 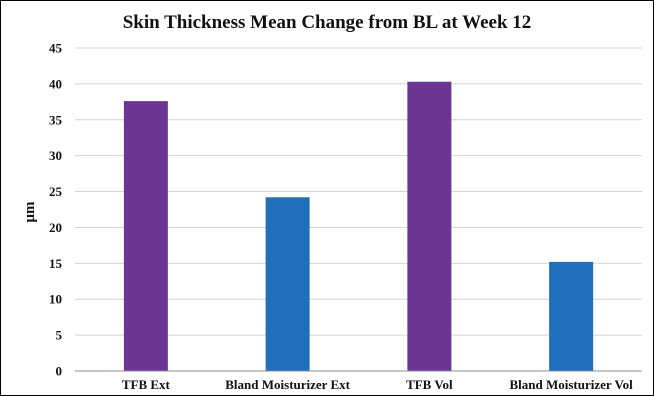 I want to click on x-category-label: Bland Moisturizer Ext, so click(x=287, y=384).